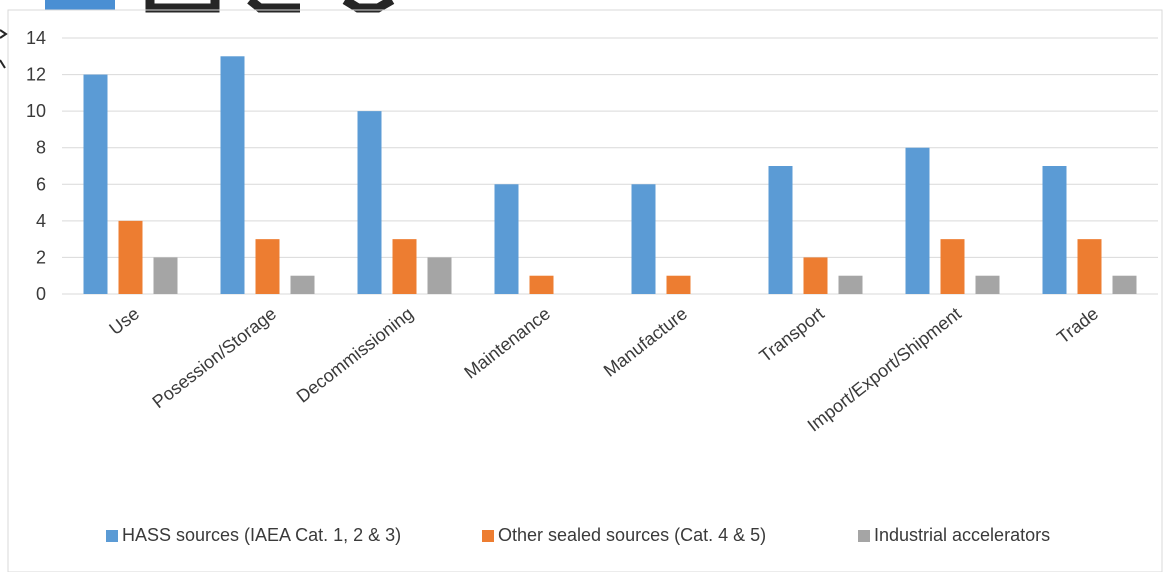 The height and width of the screenshot is (577, 1170). What do you see at coordinates (124, 320) in the screenshot?
I see `x-tick-label: Use` at bounding box center [124, 320].